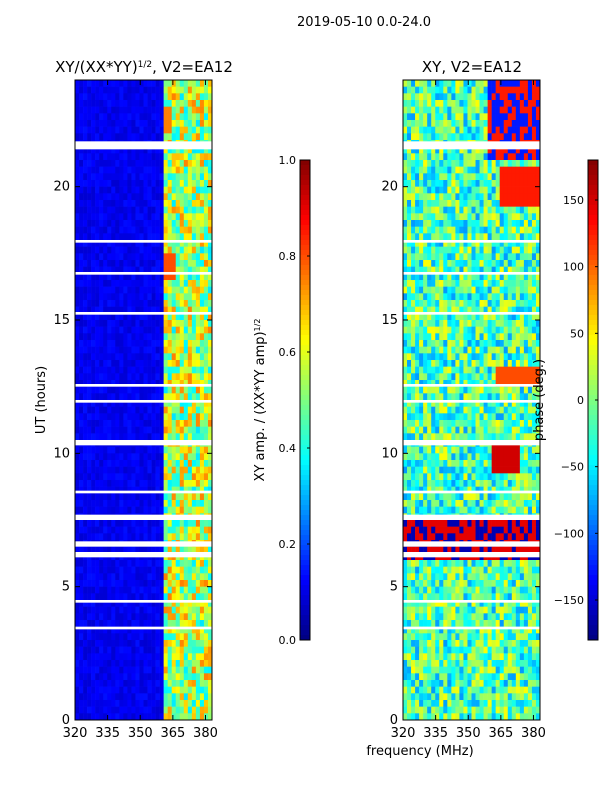 The image size is (600, 800). I want to click on amplitude-y-label: UT (hours), so click(41, 400).